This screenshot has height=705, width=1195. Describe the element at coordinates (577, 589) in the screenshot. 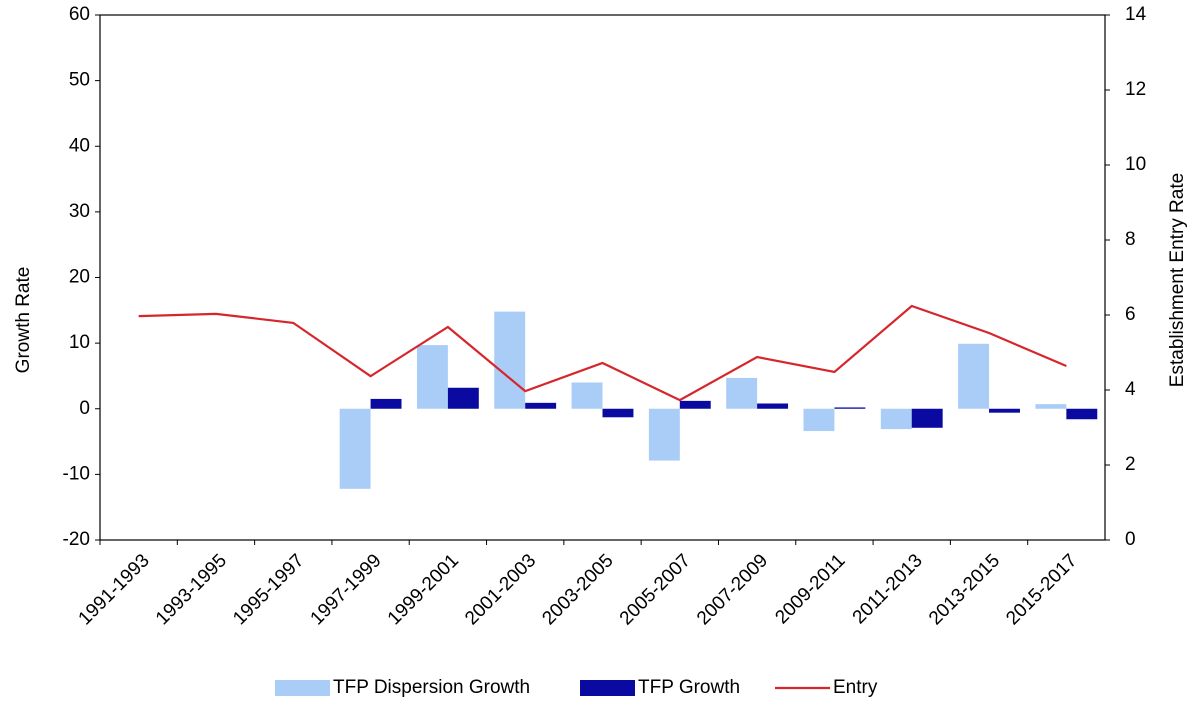

I see `x-tick-label: 2003-2005` at that location.